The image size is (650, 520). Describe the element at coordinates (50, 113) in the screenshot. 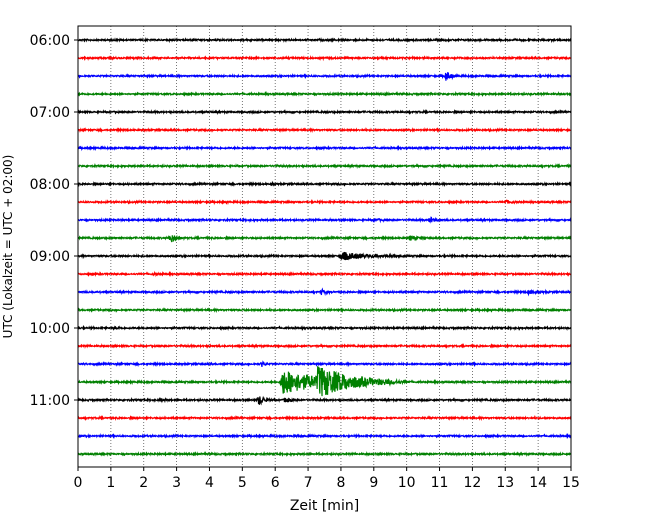

I see `y-tick-label: 07:00` at that location.